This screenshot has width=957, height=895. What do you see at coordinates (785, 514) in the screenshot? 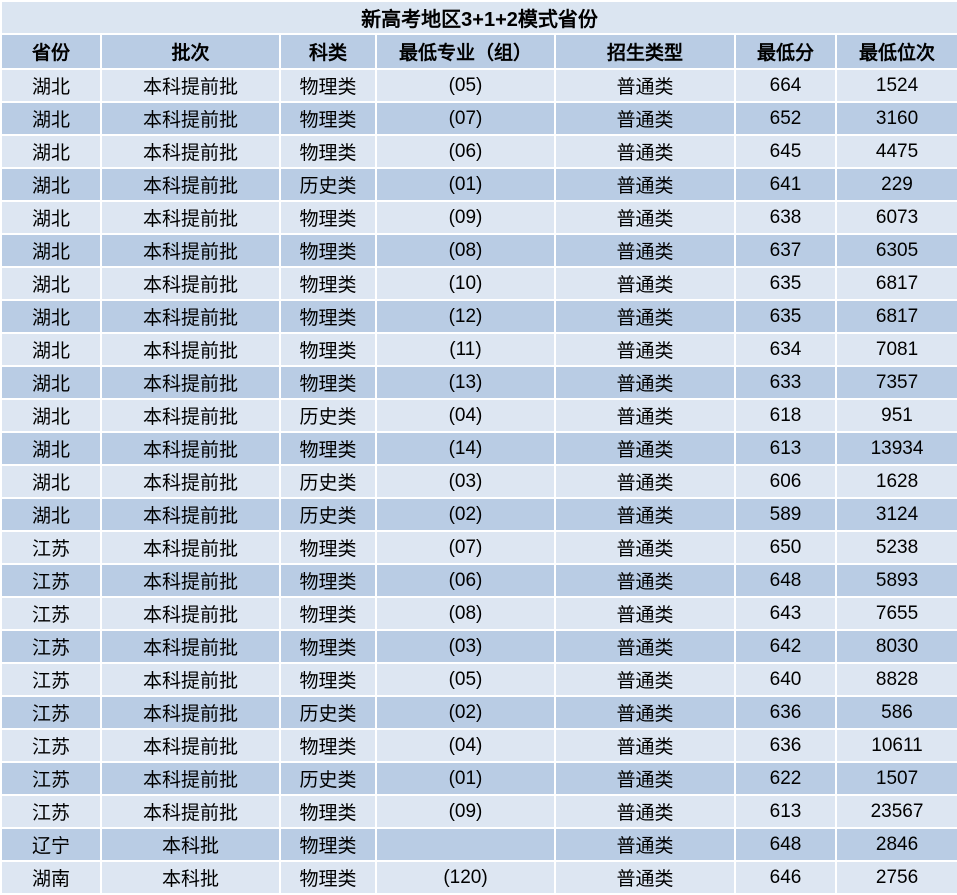
I see `table-cell: 589` at bounding box center [785, 514].